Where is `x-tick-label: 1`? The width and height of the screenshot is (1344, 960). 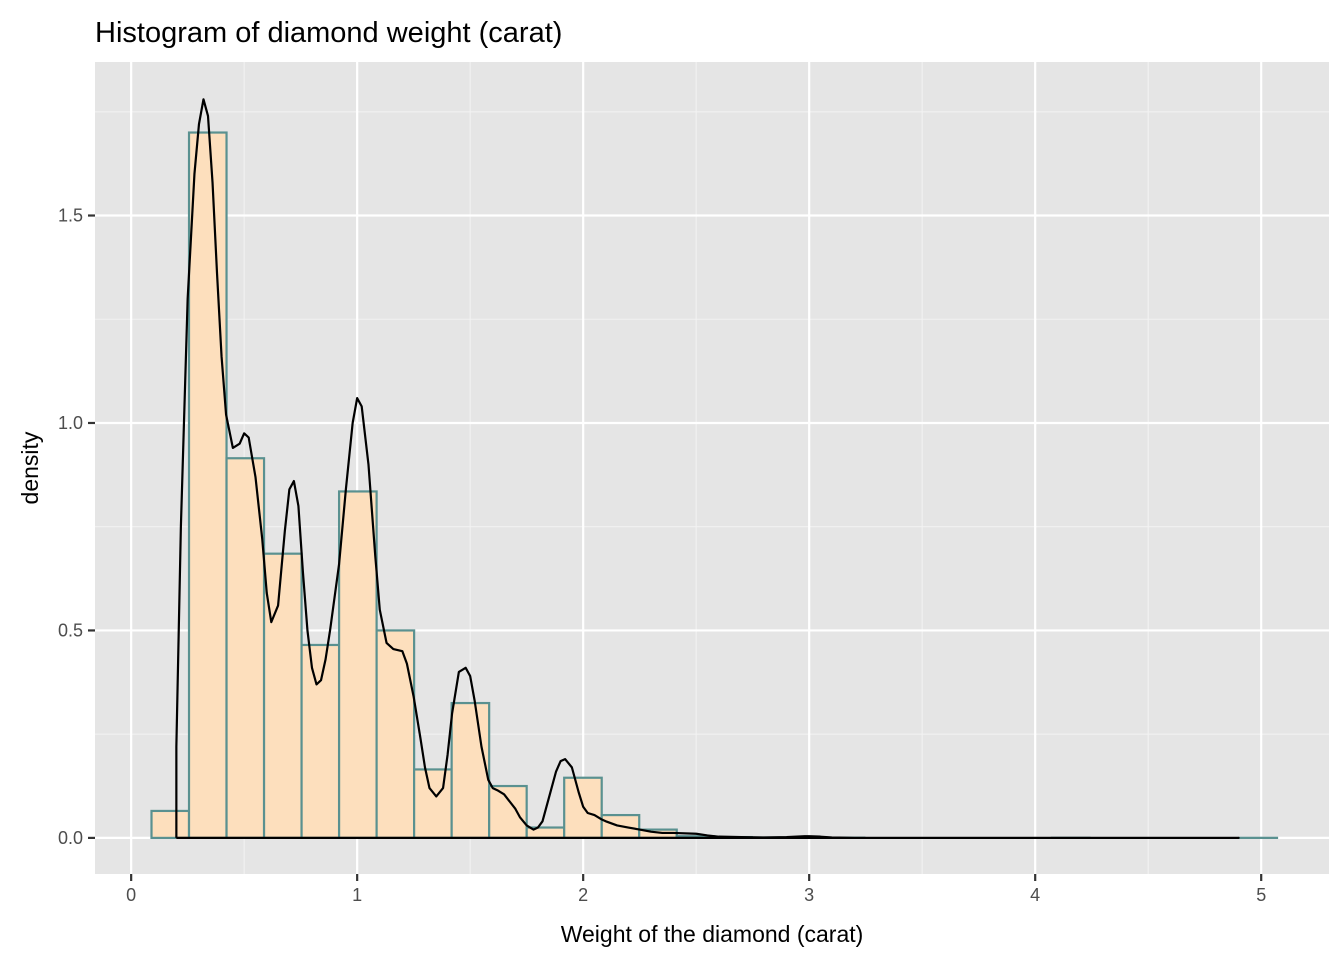 x-tick-label: 1 is located at coordinates (357, 895).